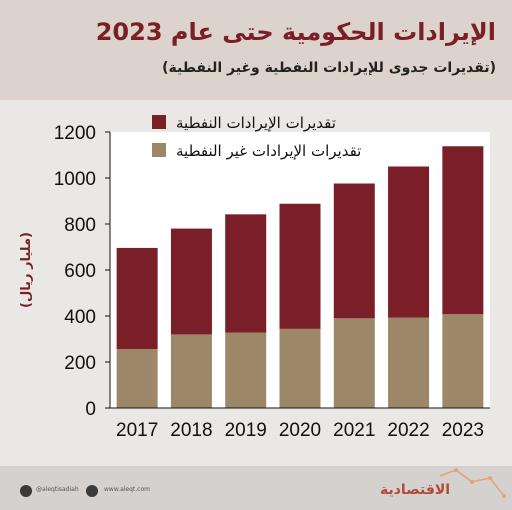 The height and width of the screenshot is (510, 512). Describe the element at coordinates (137, 378) in the screenshot. I see `bar-non-oil-2017` at that location.